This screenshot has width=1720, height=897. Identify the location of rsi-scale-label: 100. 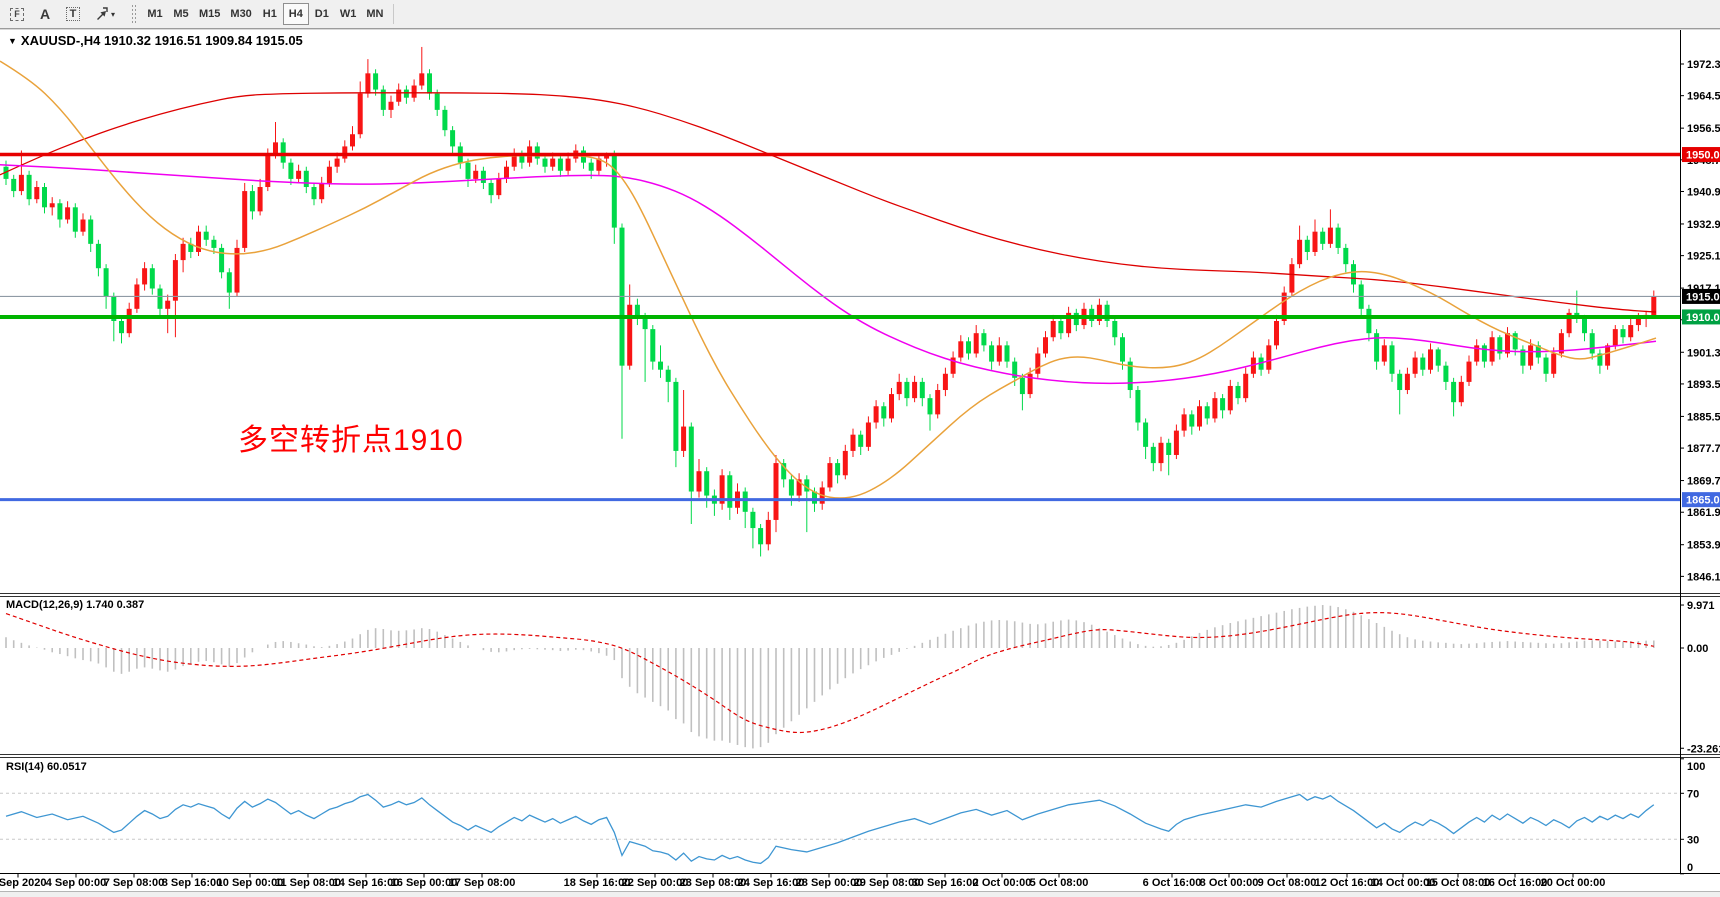
(1696, 767).